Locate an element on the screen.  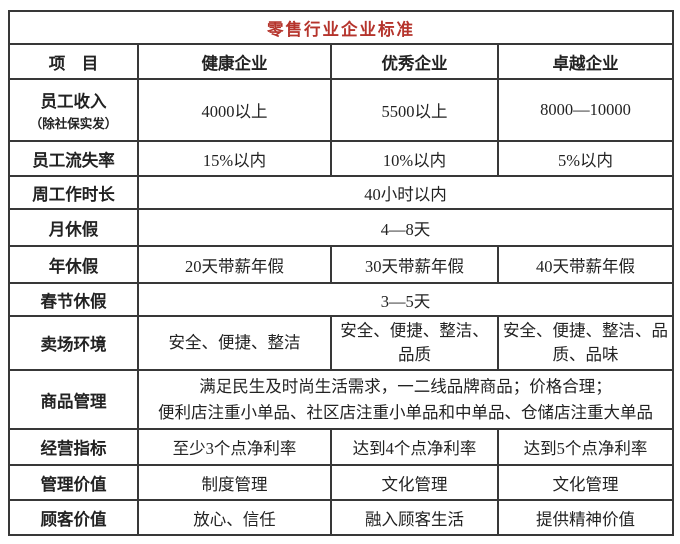
row-label-text: 员工收入 is located at coordinates (73, 101).